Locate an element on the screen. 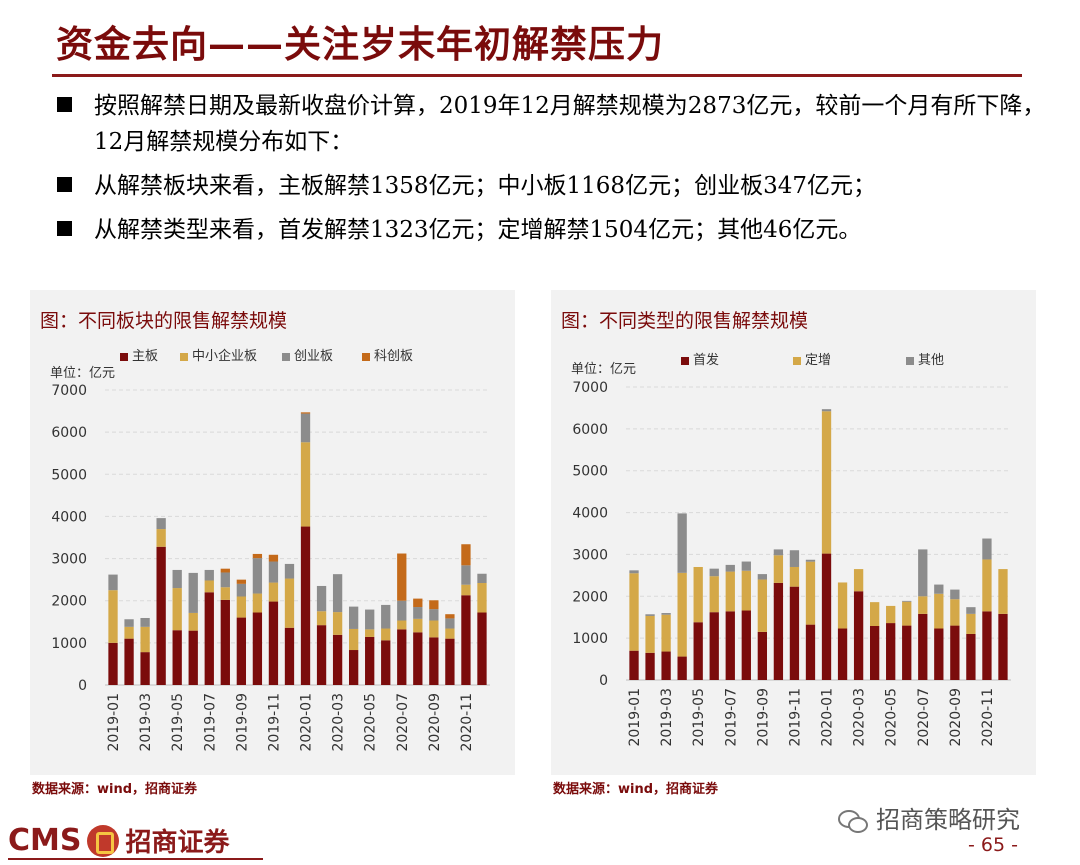 The height and width of the screenshot is (865, 1080). legend-item: 定增 is located at coordinates (812, 358).